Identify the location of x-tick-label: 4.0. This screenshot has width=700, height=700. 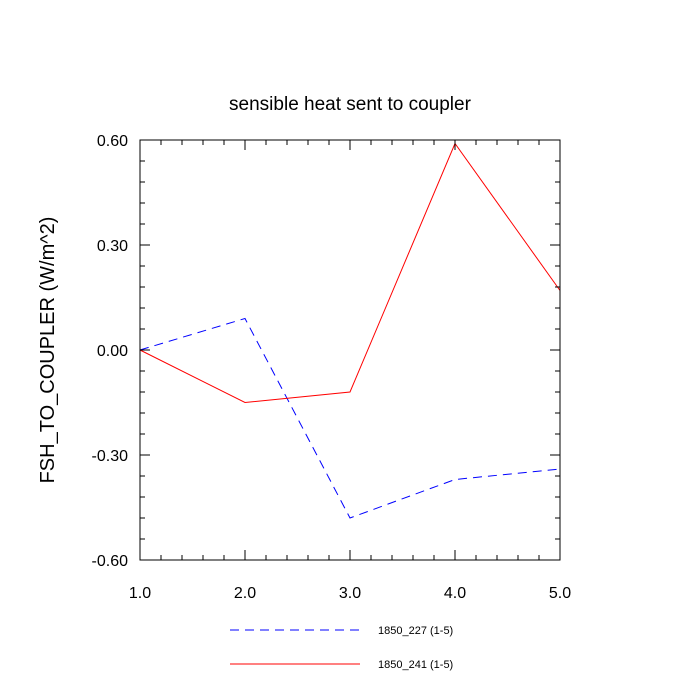
(455, 593).